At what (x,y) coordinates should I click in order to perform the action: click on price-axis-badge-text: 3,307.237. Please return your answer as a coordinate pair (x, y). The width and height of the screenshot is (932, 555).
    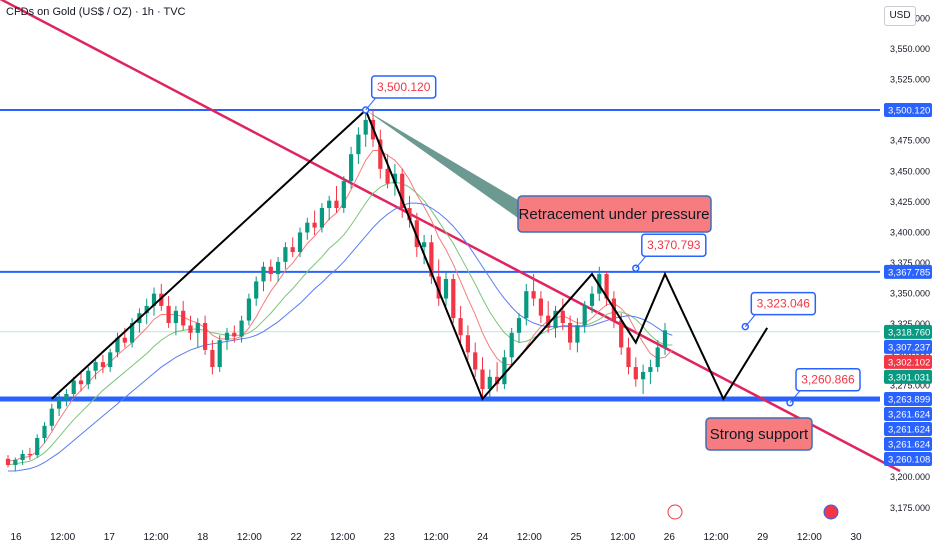
    Looking at the image, I should click on (909, 347).